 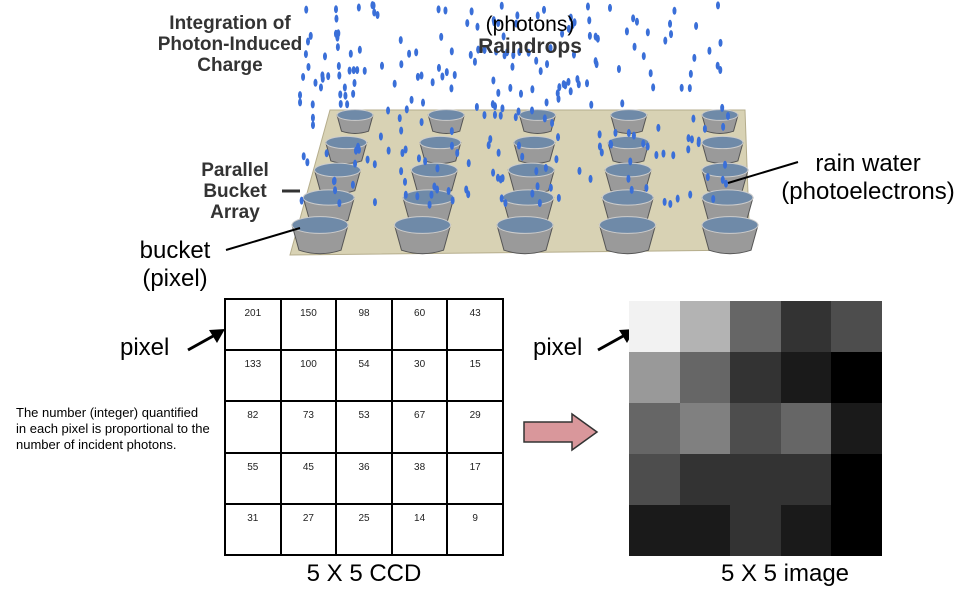 I want to click on ccd-cell: 54, so click(x=364, y=376).